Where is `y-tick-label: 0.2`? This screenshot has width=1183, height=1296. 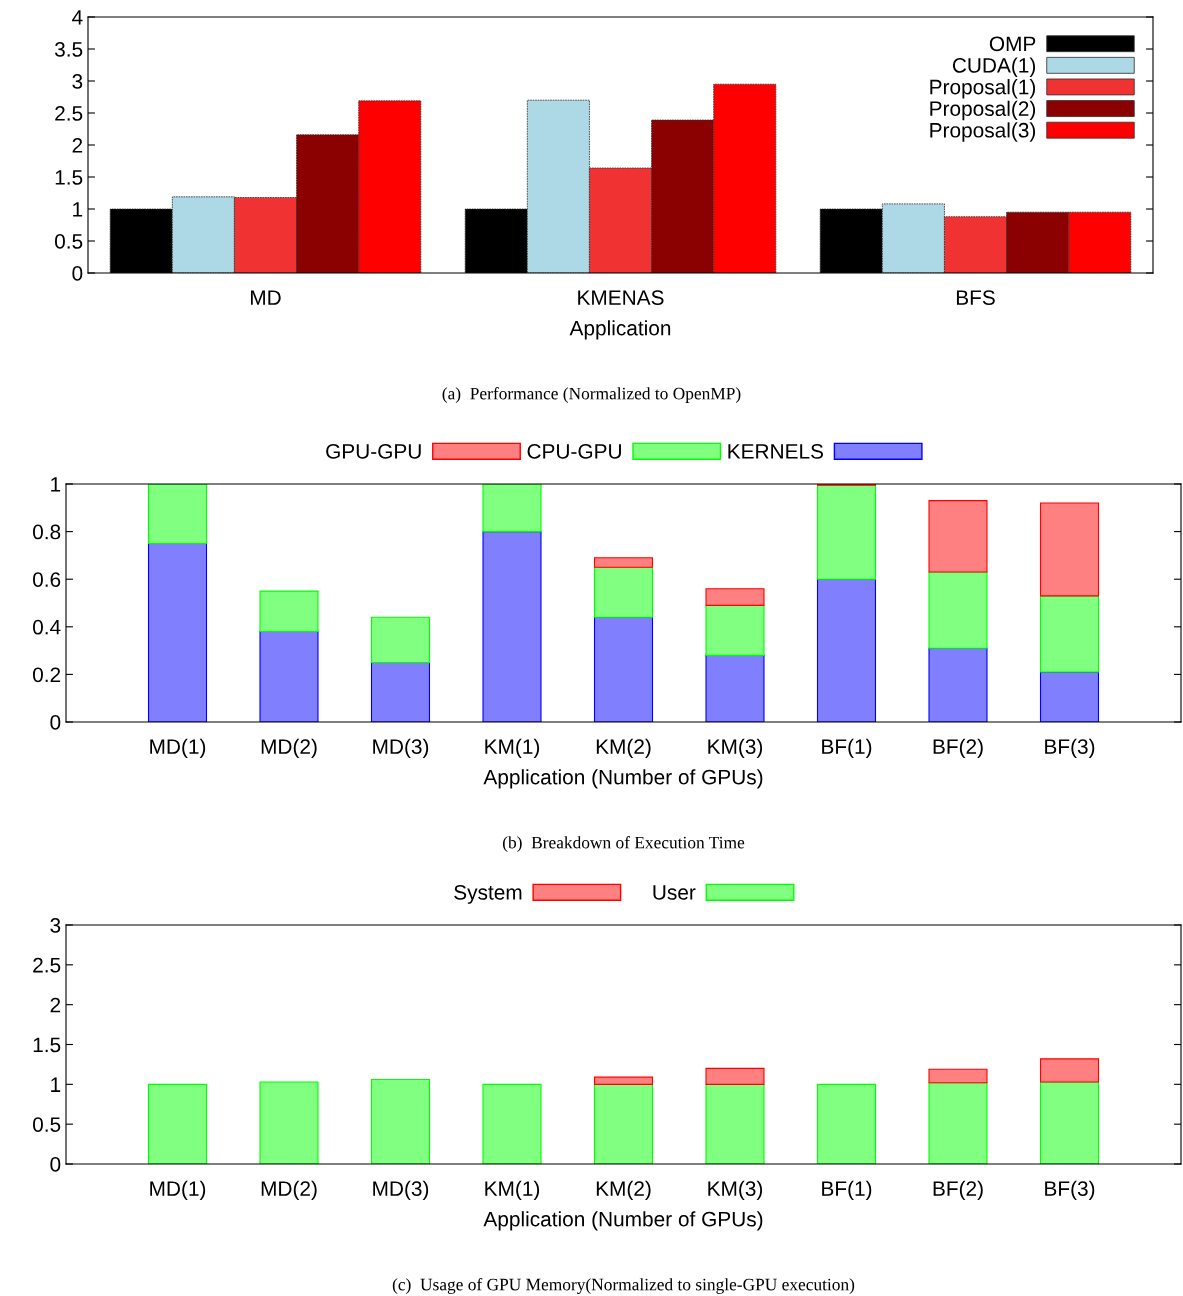 y-tick-label: 0.2 is located at coordinates (46, 675).